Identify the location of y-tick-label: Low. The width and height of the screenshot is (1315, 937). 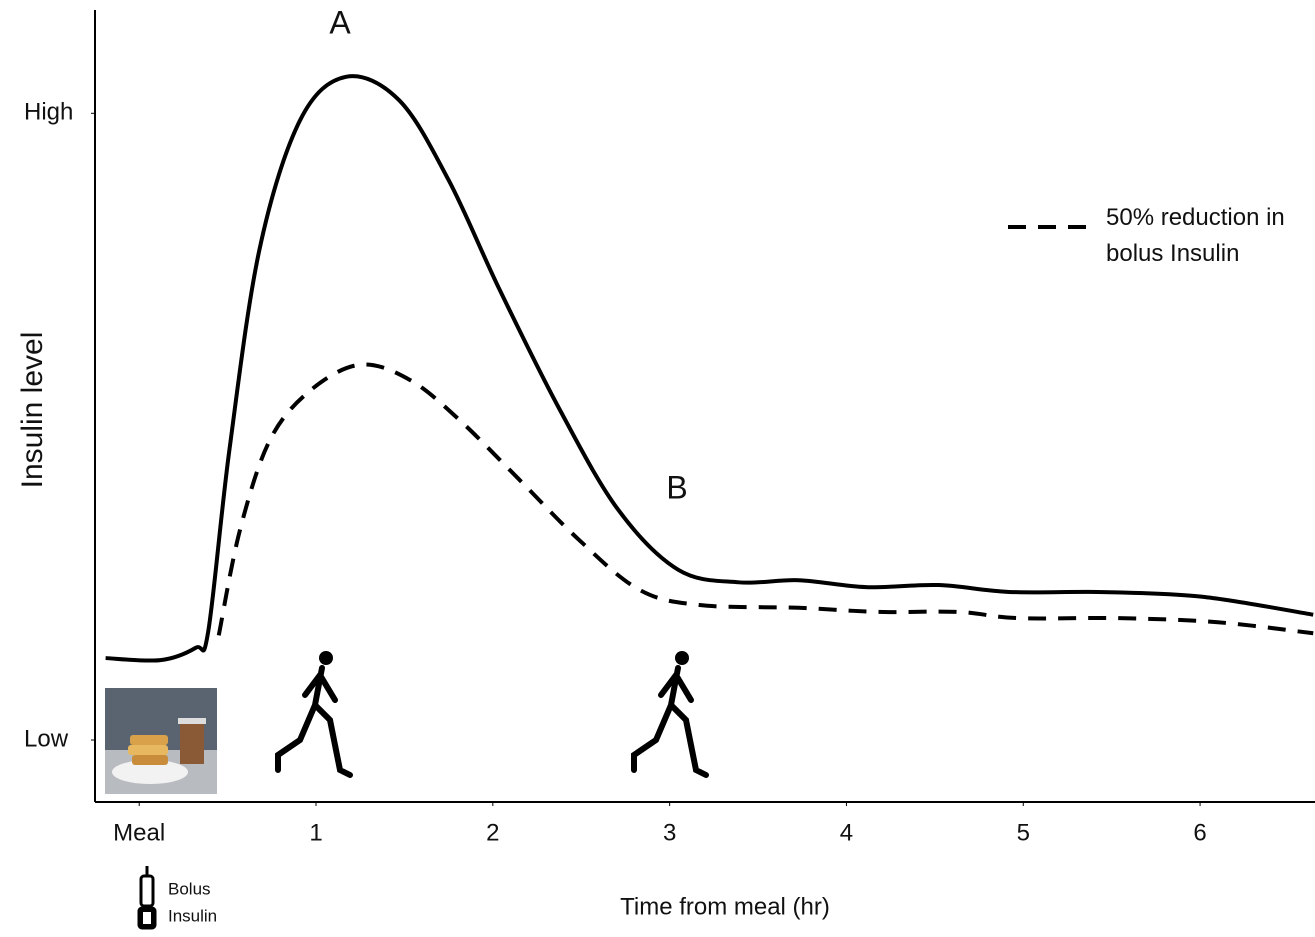
(46, 738).